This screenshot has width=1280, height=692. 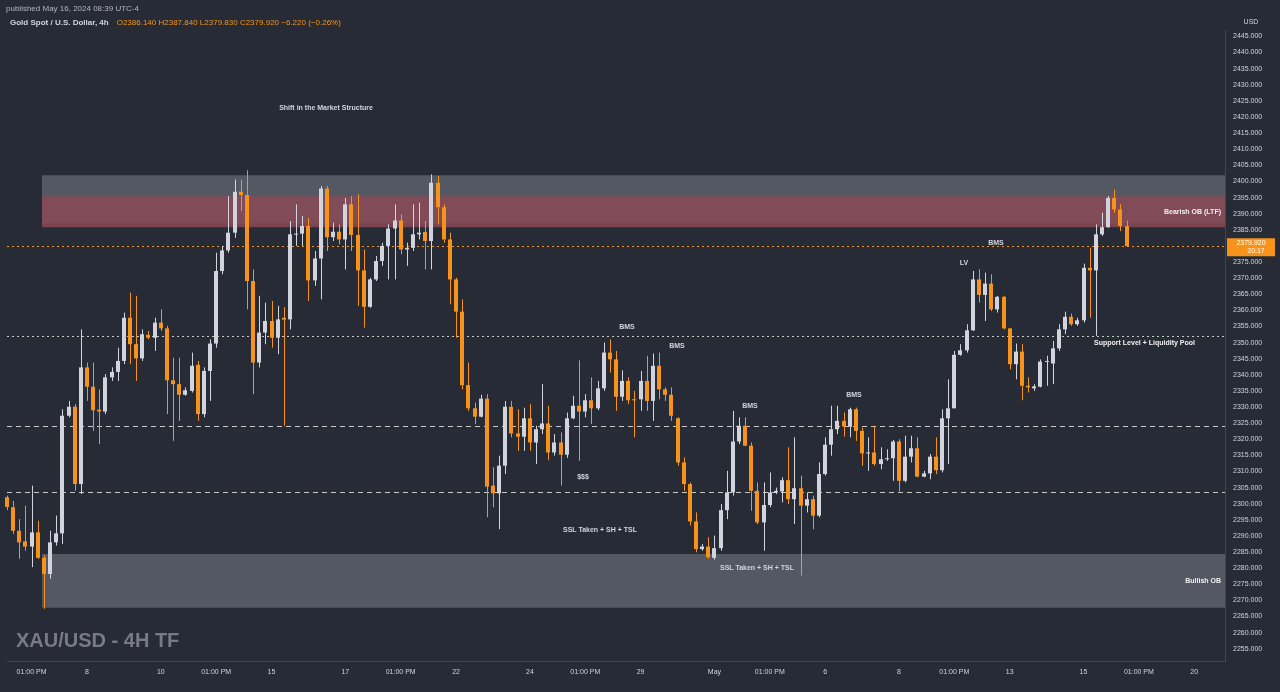 What do you see at coordinates (229, 23) in the screenshot?
I see `chart-subtitle: O2386.140 H2387.840 L2379.830 C2379.920 −6.220 (−0.26%)` at bounding box center [229, 23].